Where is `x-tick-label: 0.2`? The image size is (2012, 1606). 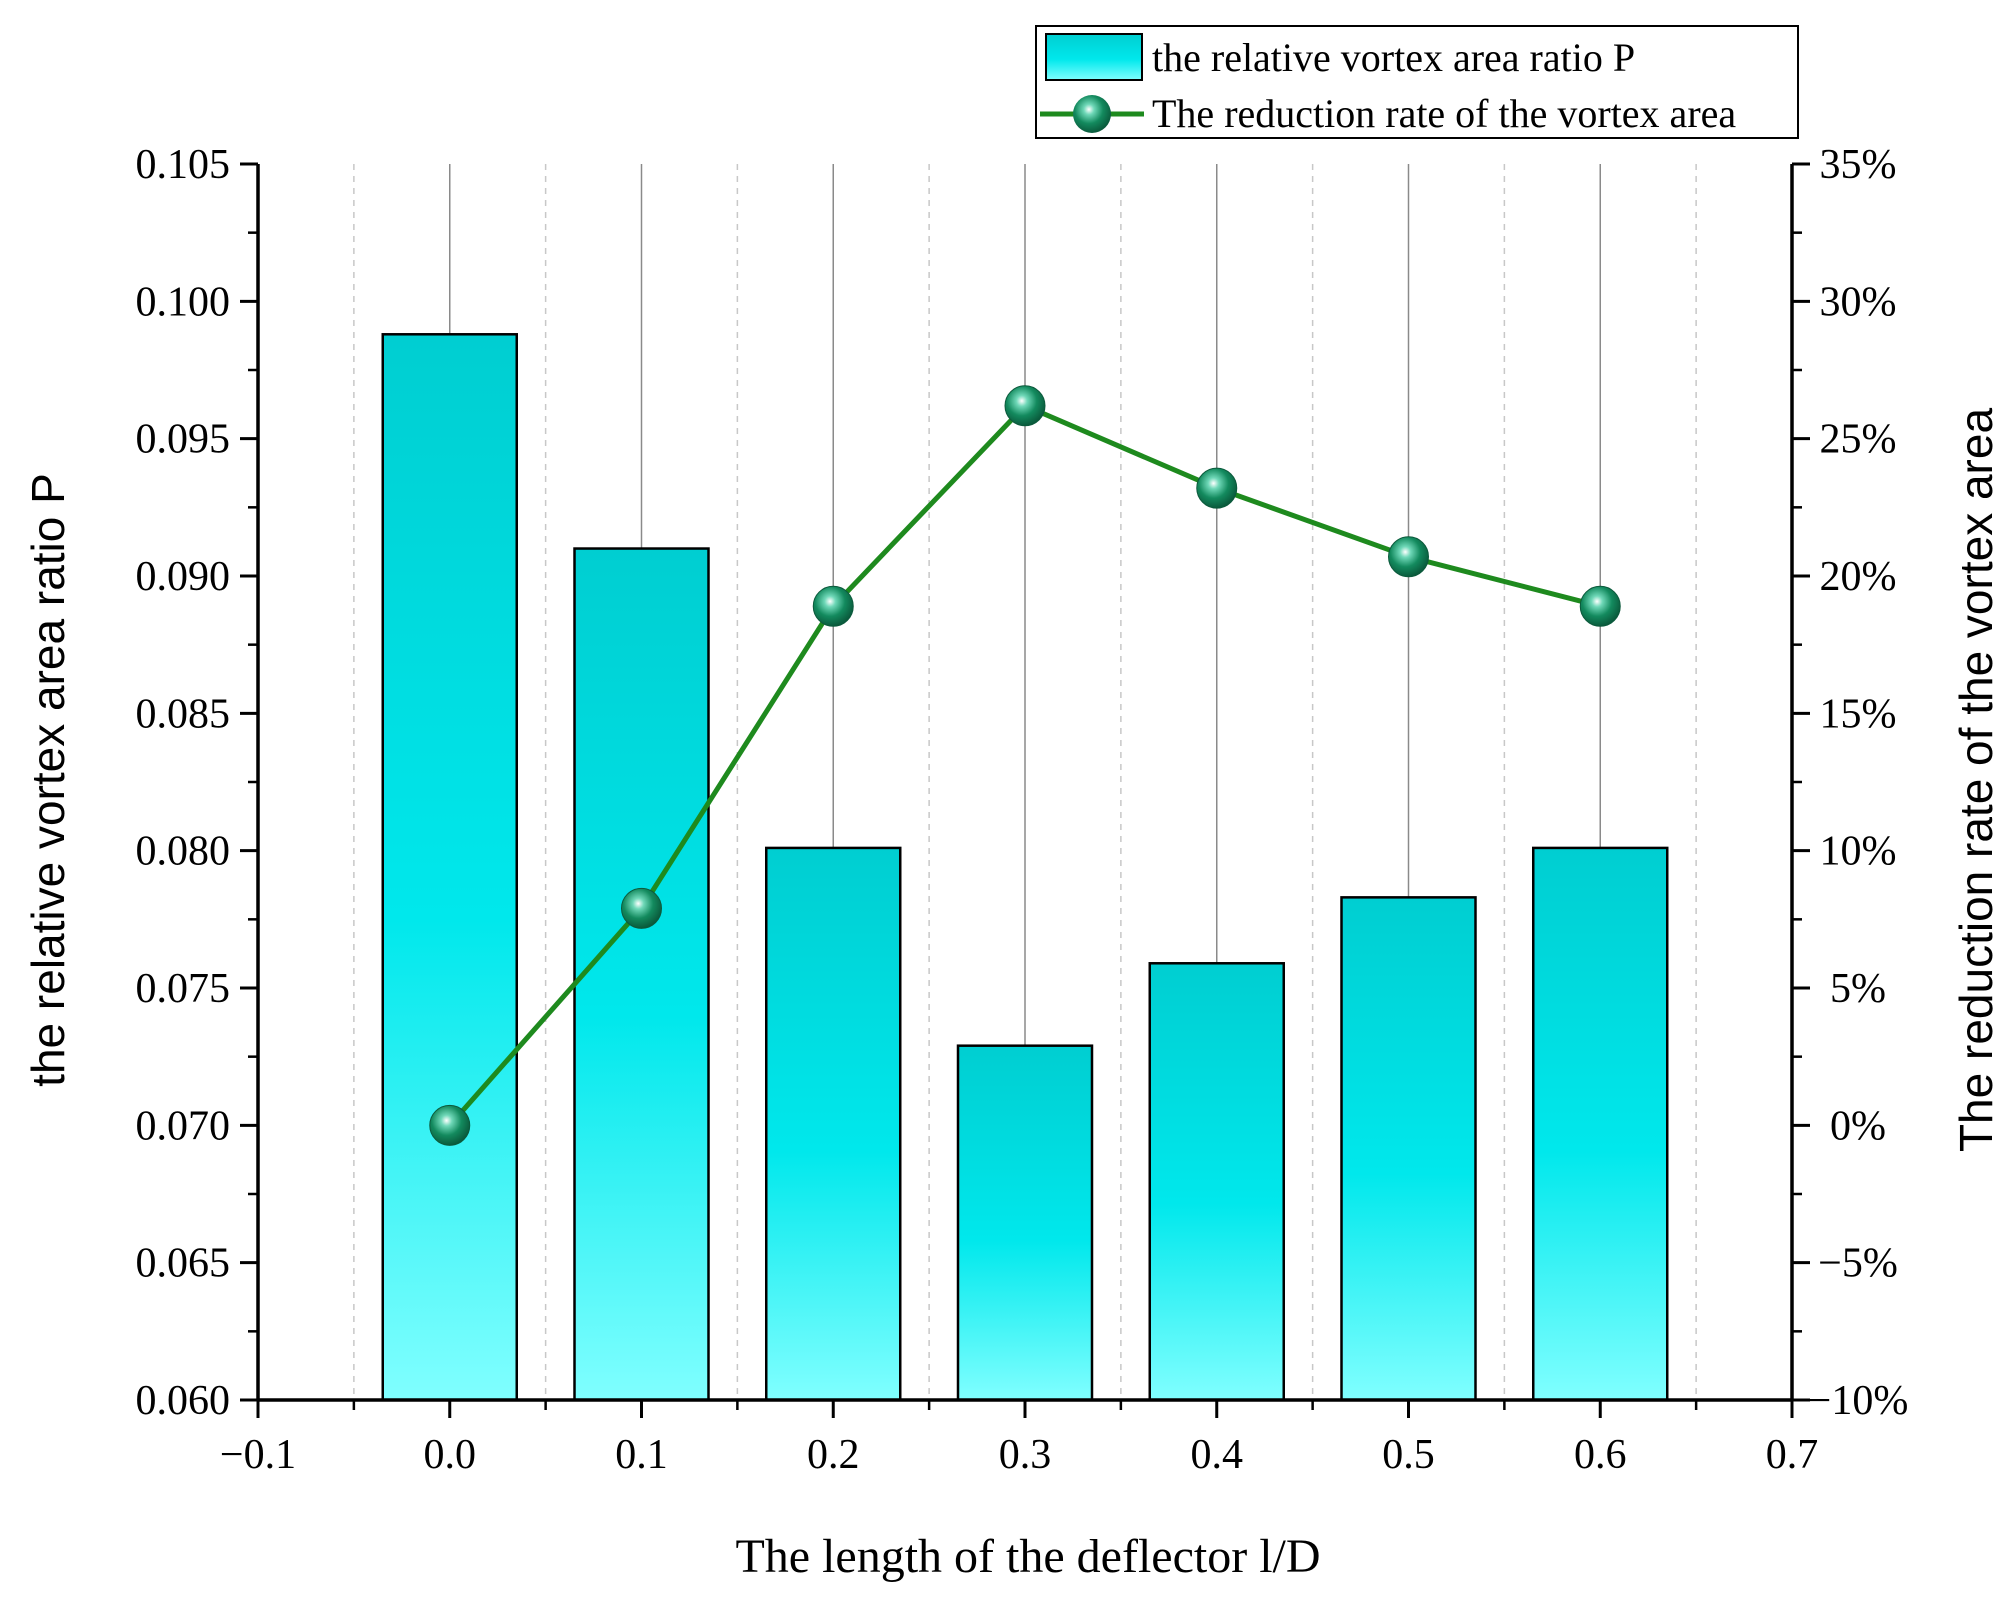 x-tick-label: 0.2 is located at coordinates (833, 1455).